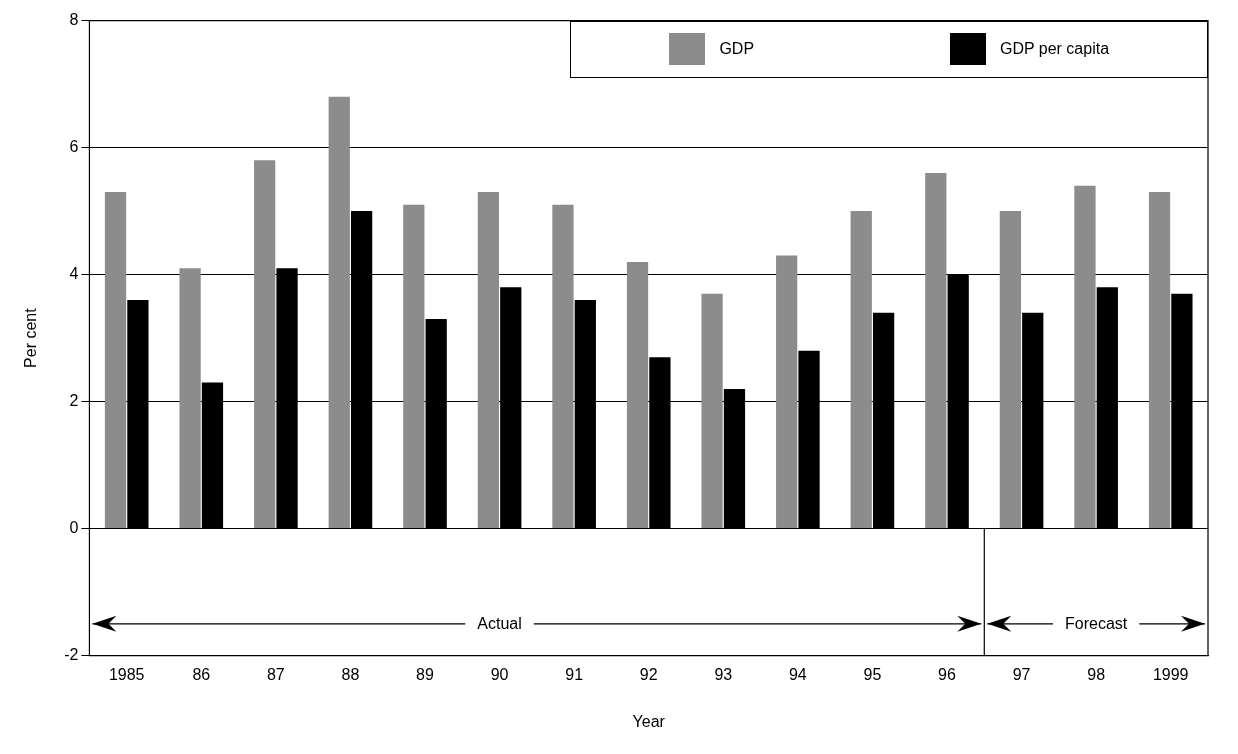 This screenshot has height=754, width=1238. Describe the element at coordinates (723, 674) in the screenshot. I see `x-tick-label: 93` at that location.